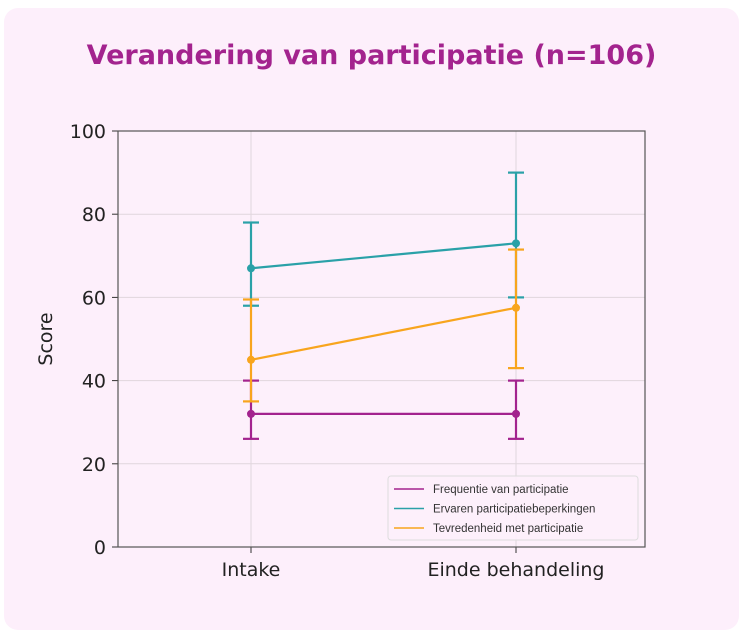 Image resolution: width=743 pixels, height=636 pixels. What do you see at coordinates (515, 570) in the screenshot?
I see `x-tick-label: Einde behandeling` at bounding box center [515, 570].